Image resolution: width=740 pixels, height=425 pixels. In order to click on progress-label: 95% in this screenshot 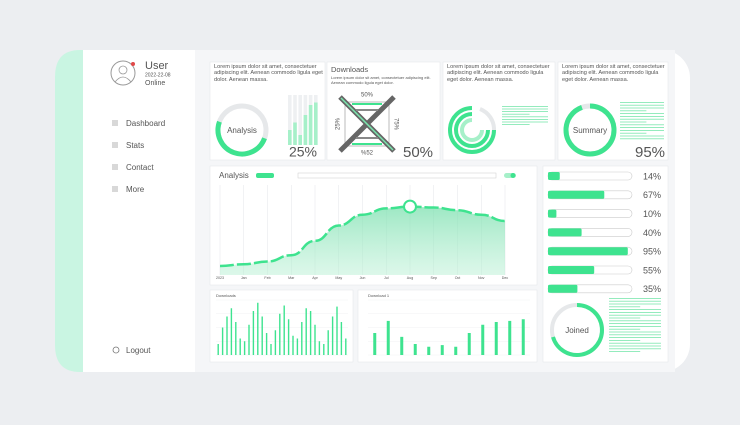, I will do `click(652, 252)`.